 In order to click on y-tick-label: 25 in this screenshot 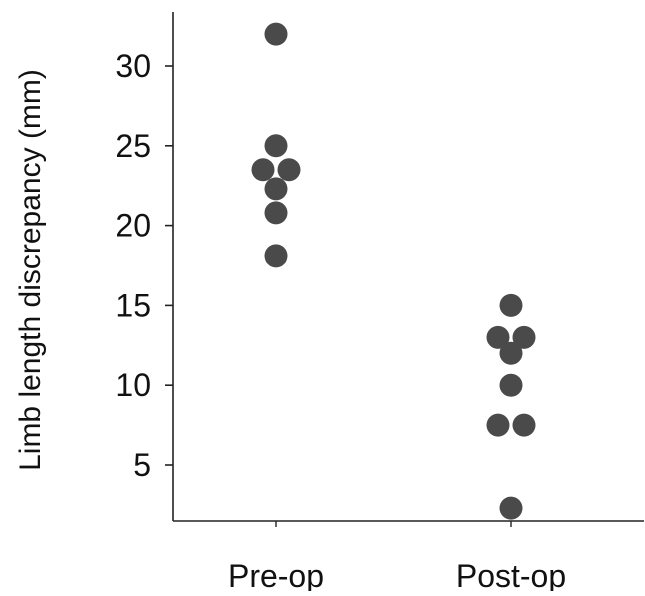, I will do `click(133, 146)`.